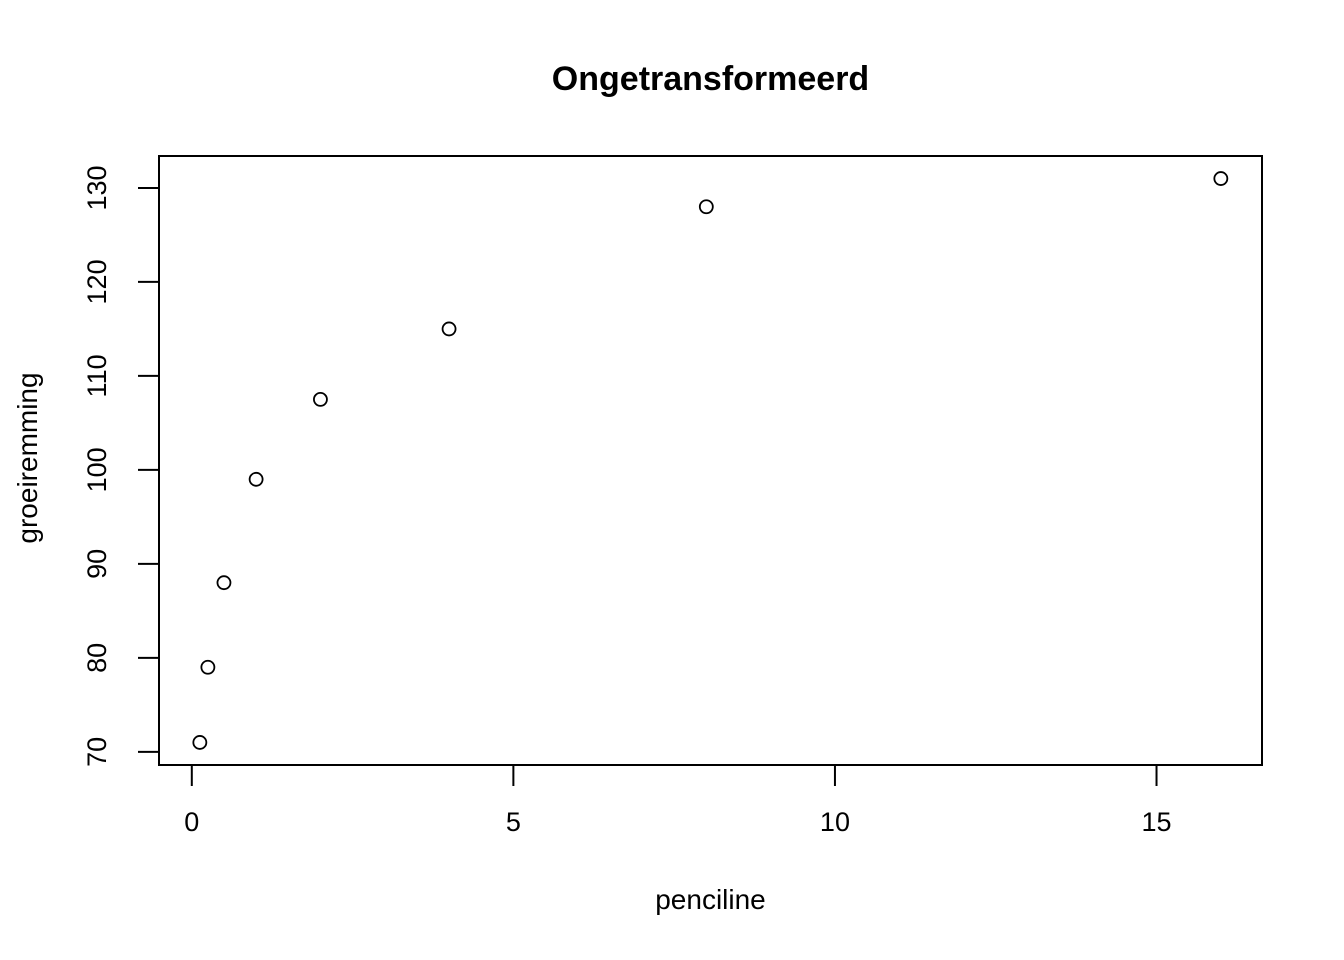  What do you see at coordinates (97, 469) in the screenshot?
I see `y-tick-label: 100` at bounding box center [97, 469].